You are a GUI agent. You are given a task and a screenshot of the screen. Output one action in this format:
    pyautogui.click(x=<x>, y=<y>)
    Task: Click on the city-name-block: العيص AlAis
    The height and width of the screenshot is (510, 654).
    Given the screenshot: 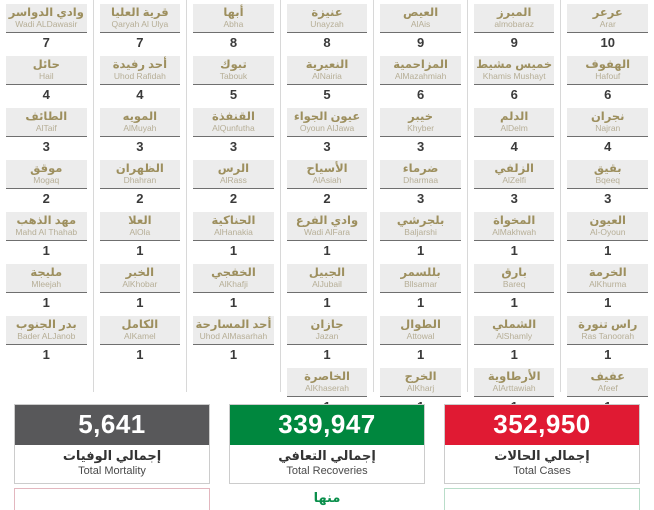 What is the action you would take?
    pyautogui.click(x=420, y=18)
    